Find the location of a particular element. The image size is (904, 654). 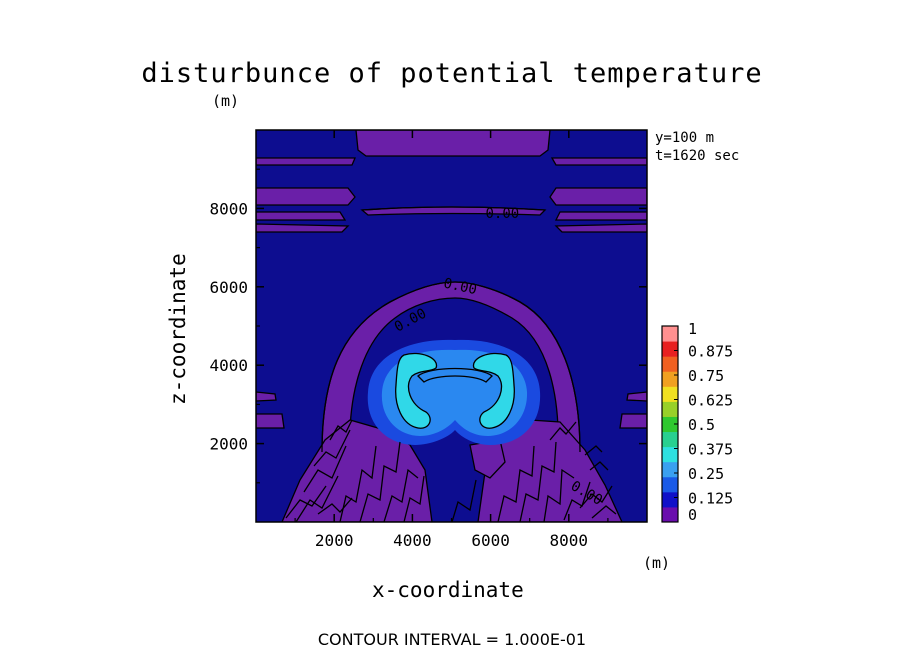

warm-bubble is located at coordinates (454, 392).